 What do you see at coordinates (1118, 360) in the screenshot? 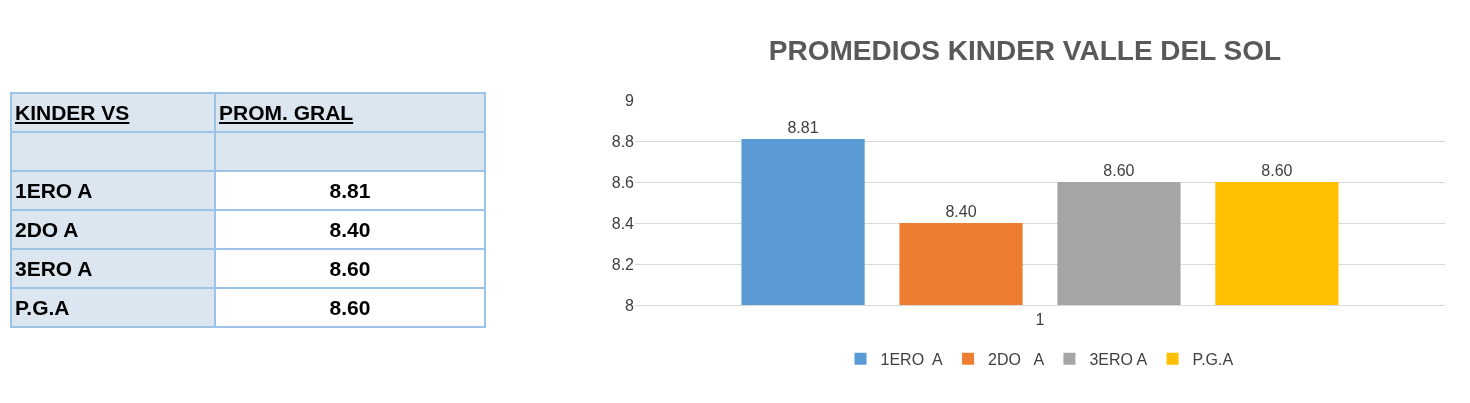
I see `legend-label: 3ERO A` at bounding box center [1118, 360].